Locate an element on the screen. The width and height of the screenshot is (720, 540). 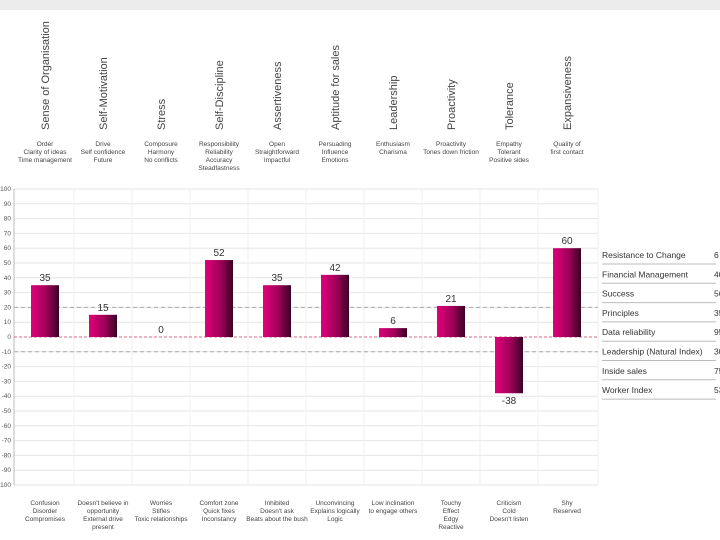
top-descriptor: Empathy is located at coordinates (509, 144).